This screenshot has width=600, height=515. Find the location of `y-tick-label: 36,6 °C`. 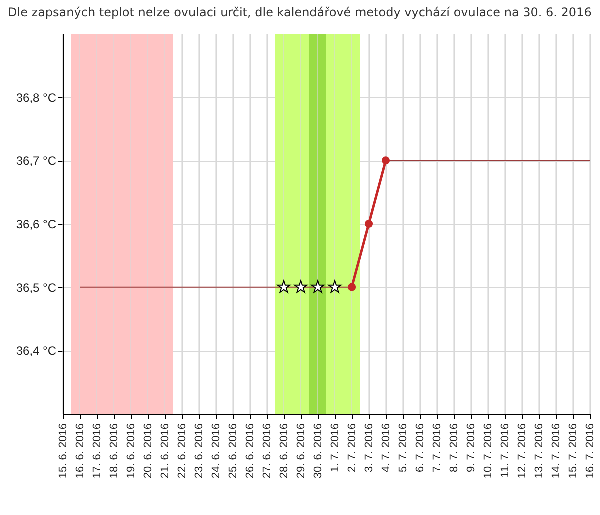

y-tick-label: 36,6 °C is located at coordinates (36, 225).